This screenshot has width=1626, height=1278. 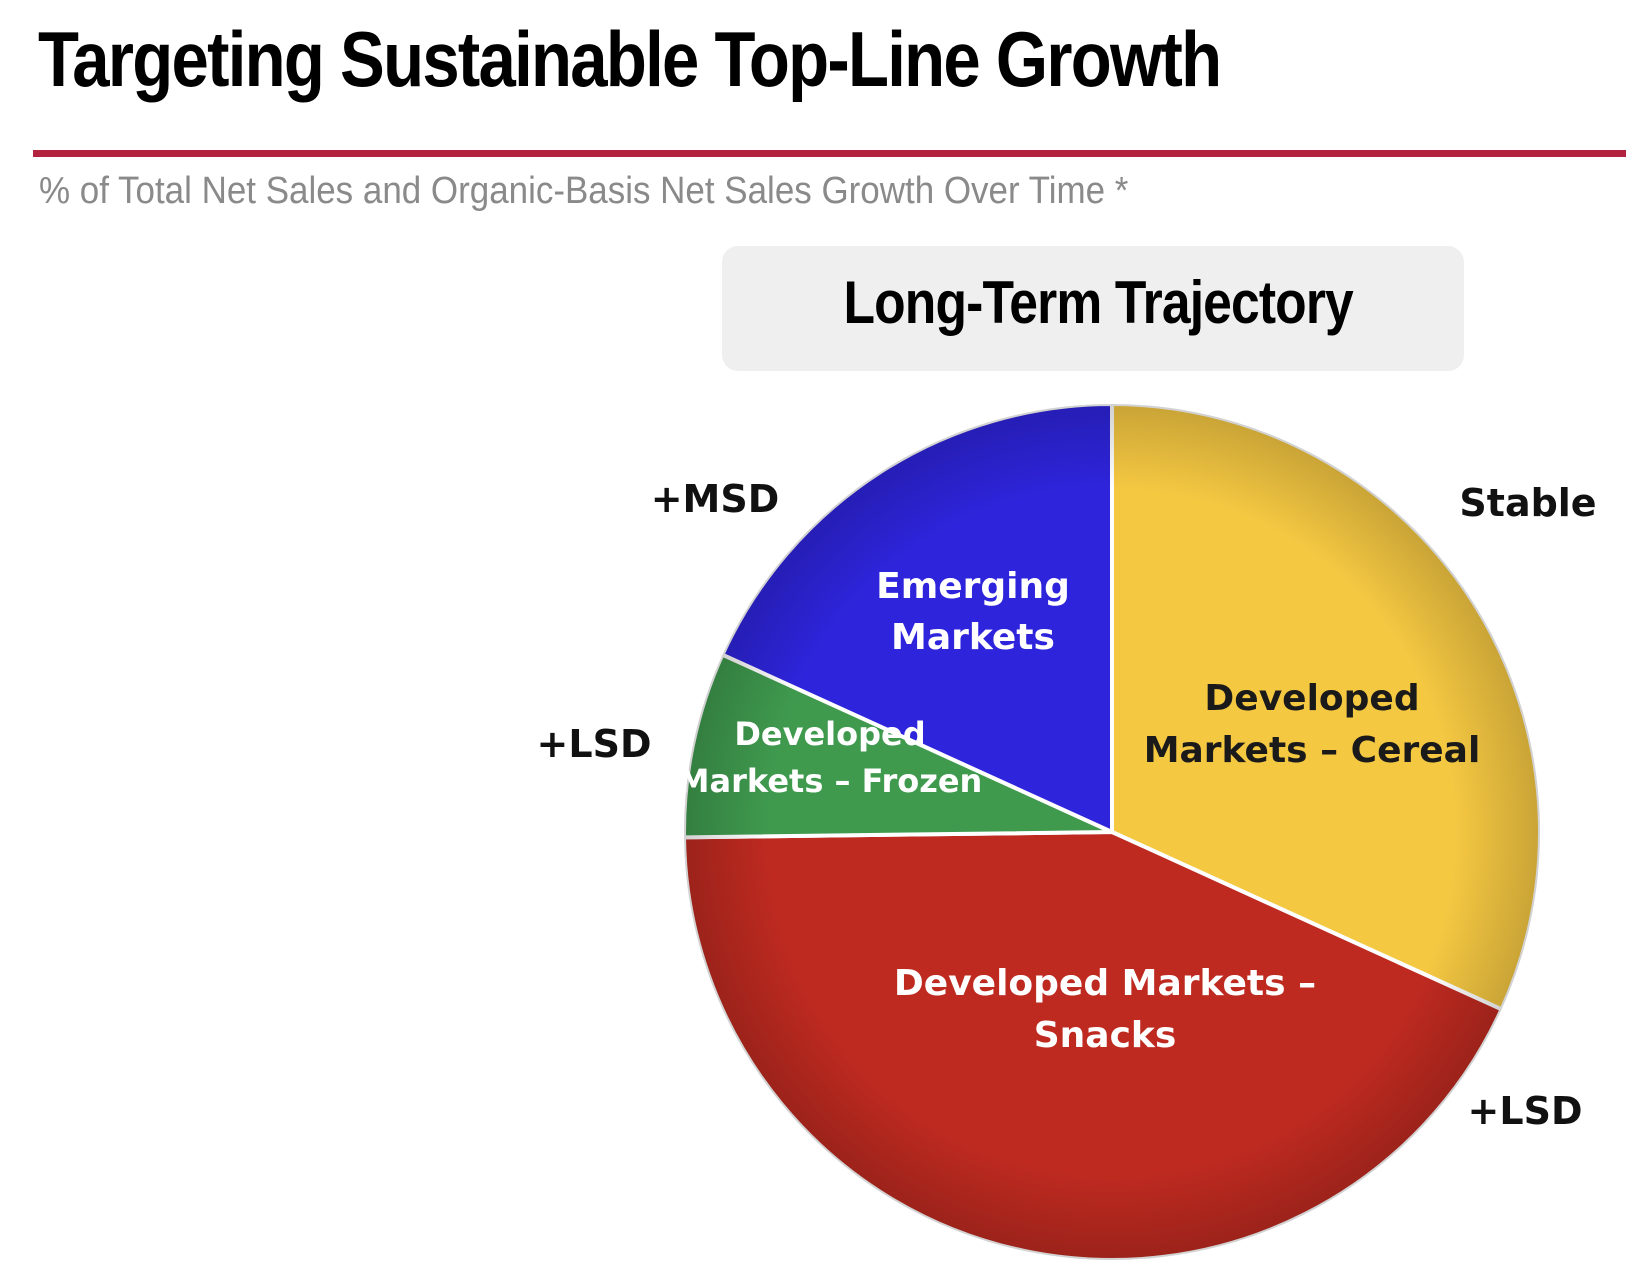 What do you see at coordinates (1527, 503) in the screenshot?
I see `growth-label-0: Stable` at bounding box center [1527, 503].